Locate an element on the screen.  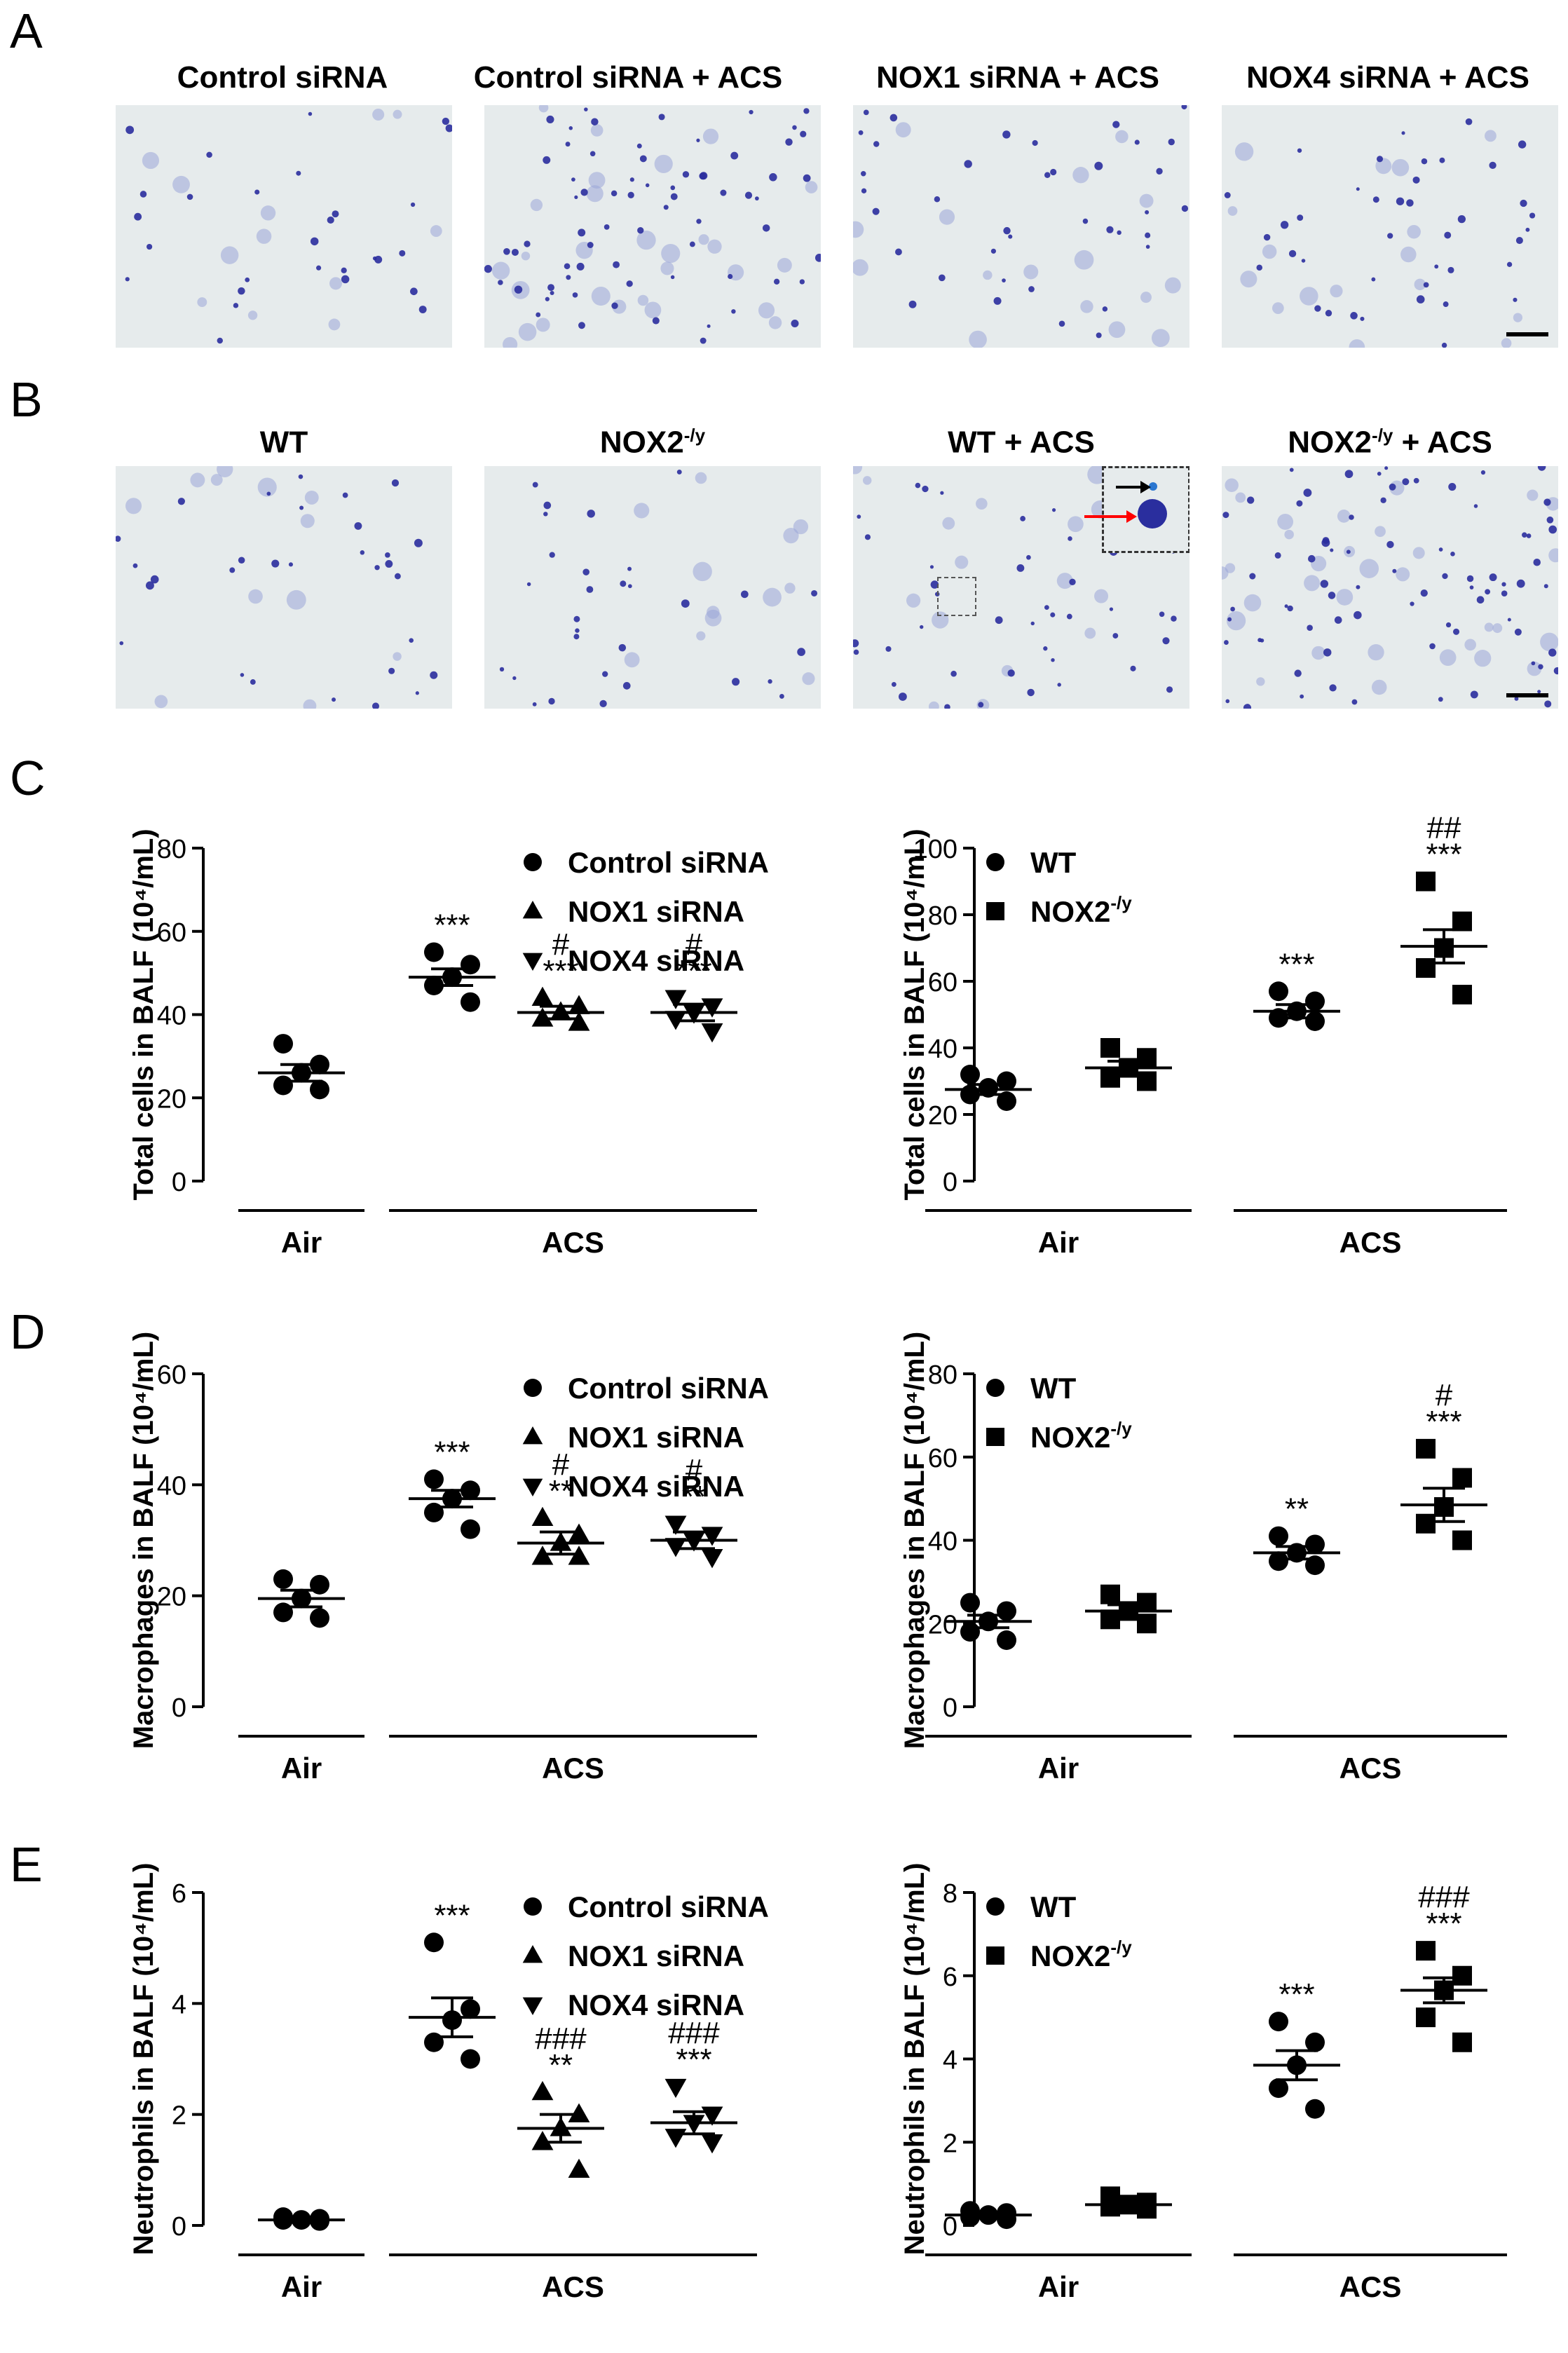
y-tick-label: 60 is located at coordinates (942, 982).